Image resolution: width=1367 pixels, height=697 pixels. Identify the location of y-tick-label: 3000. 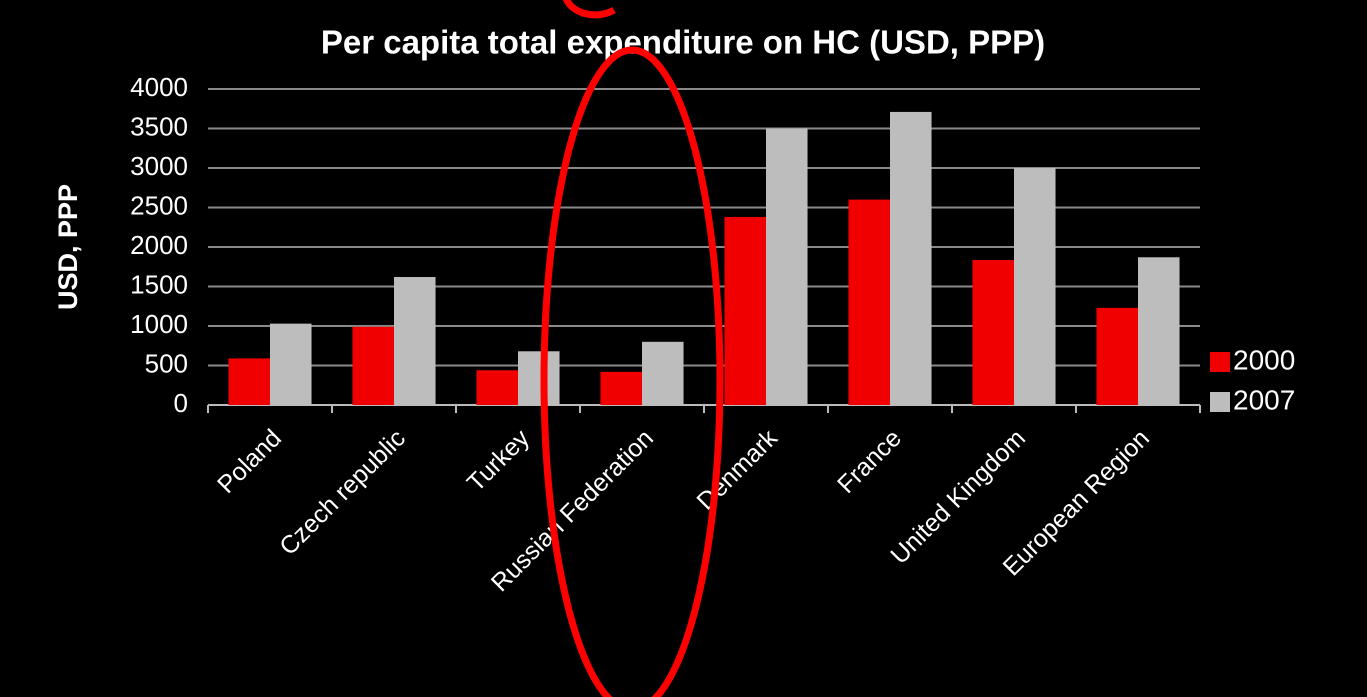
(159, 166).